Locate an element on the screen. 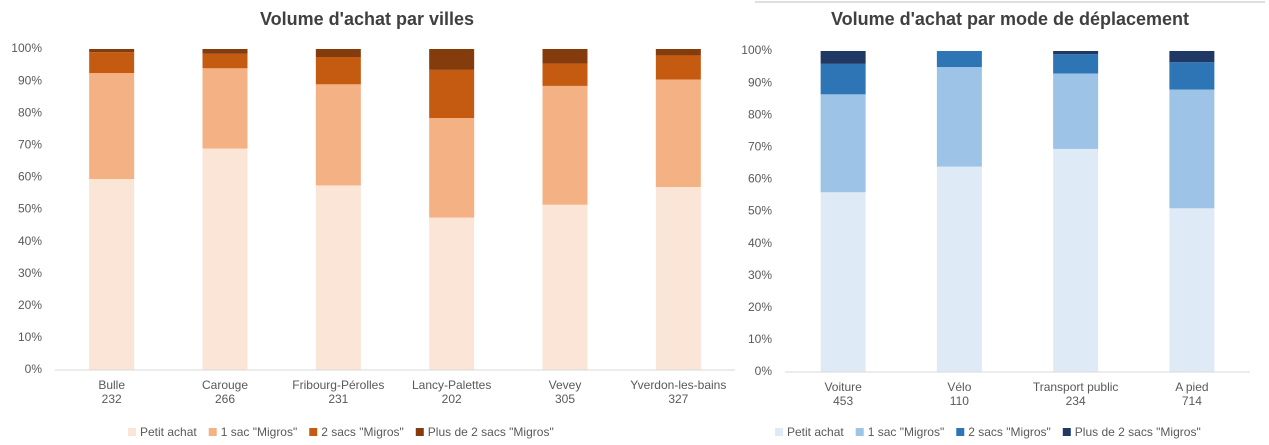 This screenshot has width=1269, height=445. x-tick-count: 714 is located at coordinates (1192, 401).